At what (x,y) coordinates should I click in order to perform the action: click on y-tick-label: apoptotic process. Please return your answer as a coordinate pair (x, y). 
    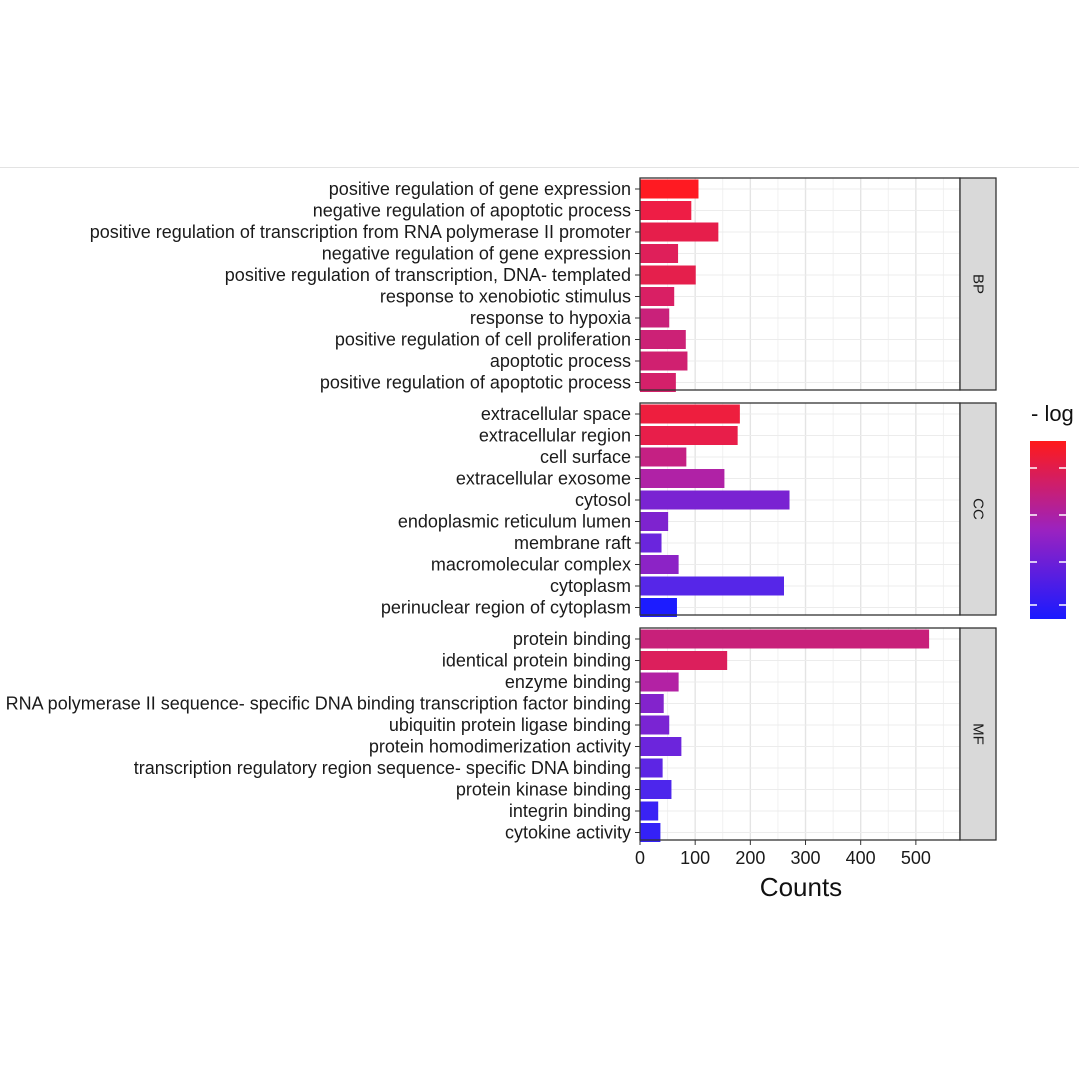
    Looking at the image, I should click on (560, 361).